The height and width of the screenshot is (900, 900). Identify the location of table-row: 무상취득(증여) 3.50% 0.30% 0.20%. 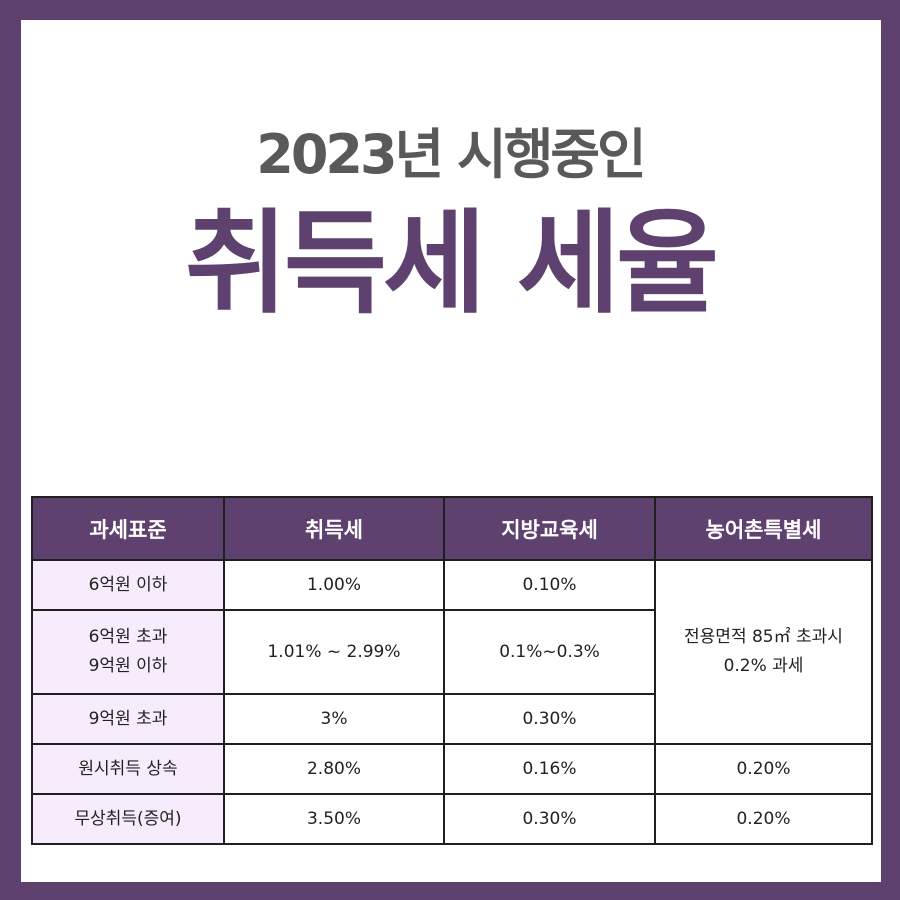
(452, 819).